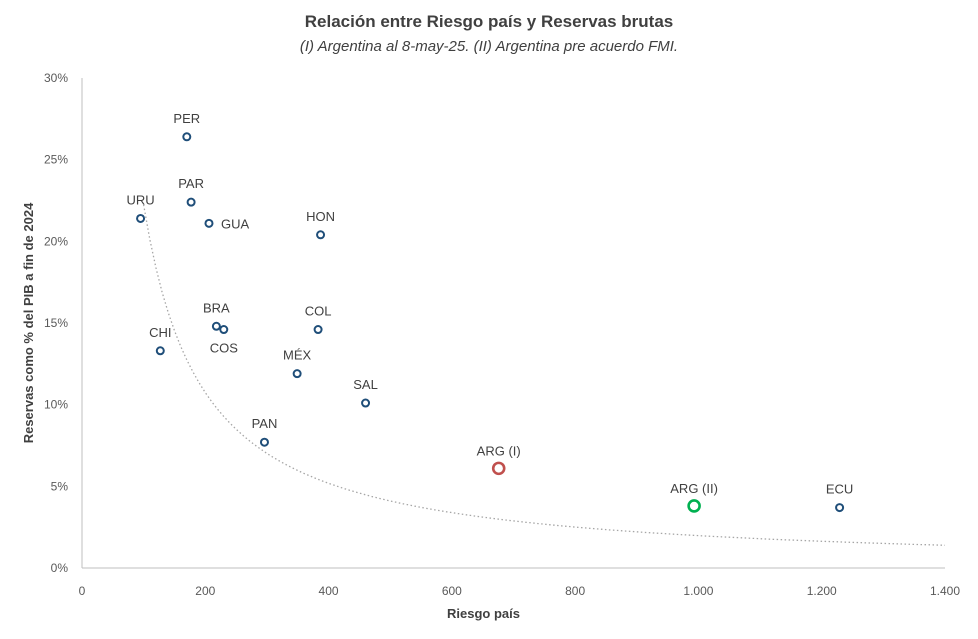  What do you see at coordinates (160, 332) in the screenshot?
I see `point-label-chi: CHI` at bounding box center [160, 332].